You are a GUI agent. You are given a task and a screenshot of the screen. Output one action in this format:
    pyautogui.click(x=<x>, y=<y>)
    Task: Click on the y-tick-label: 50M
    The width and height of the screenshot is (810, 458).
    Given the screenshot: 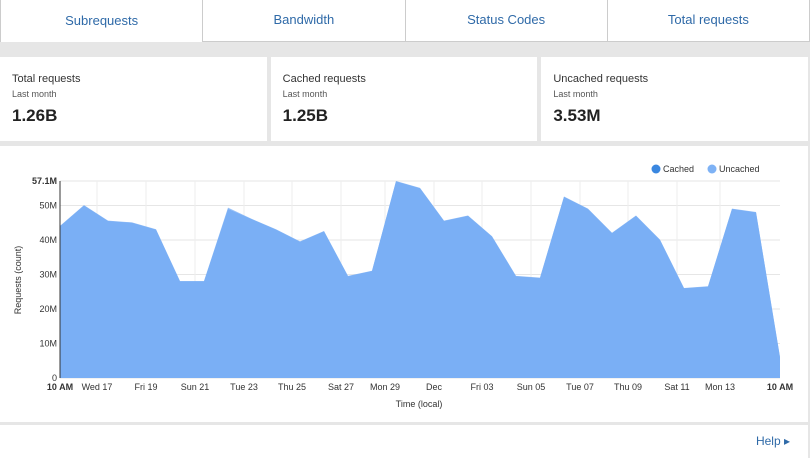 What is the action you would take?
    pyautogui.click(x=48, y=205)
    